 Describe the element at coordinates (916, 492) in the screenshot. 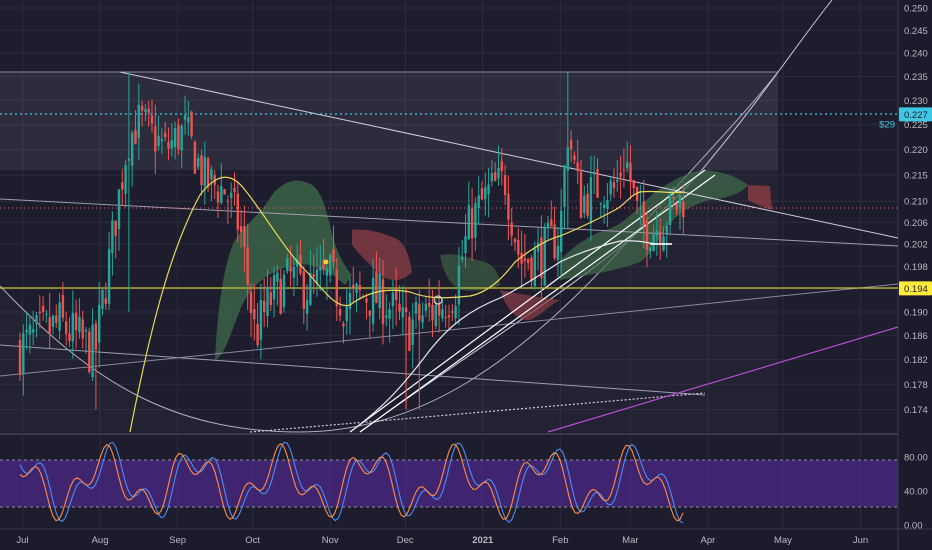

I see `oscillator-axis: 80.00 40.00 0.00` at that location.